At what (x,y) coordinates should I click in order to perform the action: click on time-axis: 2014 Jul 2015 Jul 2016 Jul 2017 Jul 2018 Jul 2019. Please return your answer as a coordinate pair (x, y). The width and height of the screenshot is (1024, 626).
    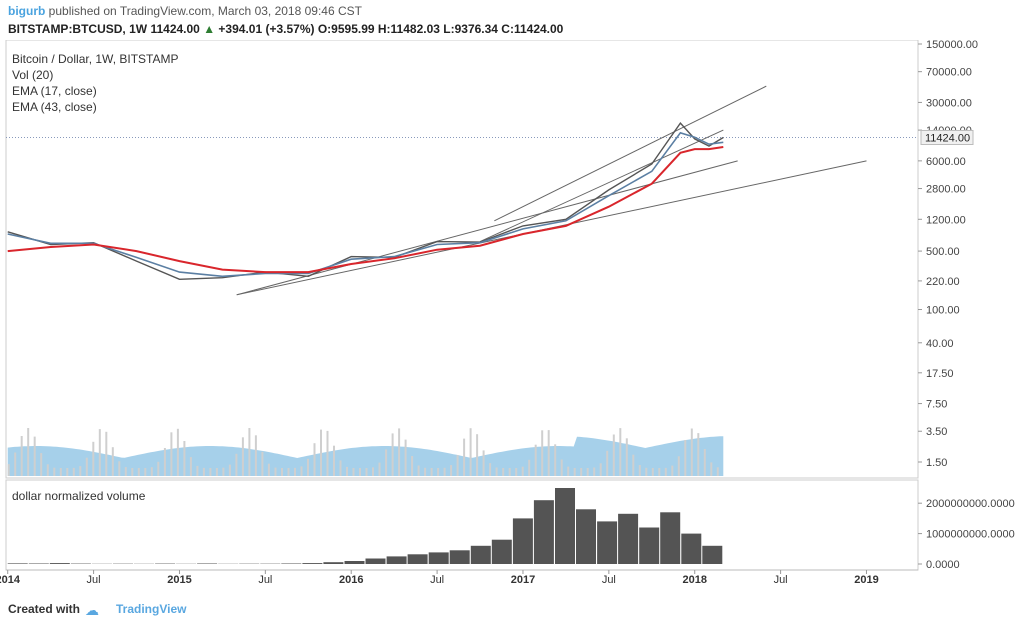
    Looking at the image, I should click on (439, 578).